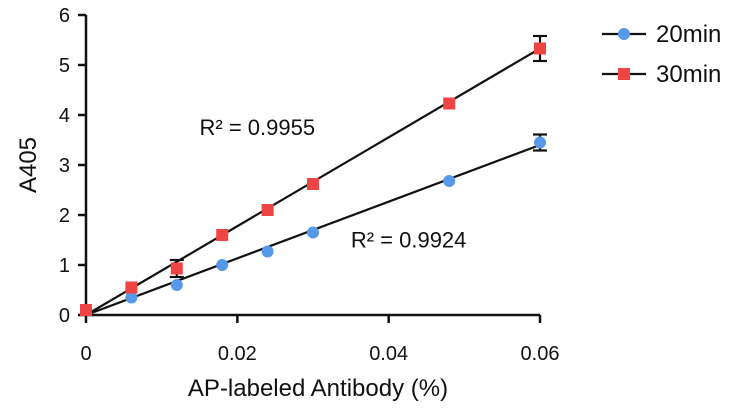 The width and height of the screenshot is (752, 414). I want to click on y-tick-label: 2, so click(64, 216).